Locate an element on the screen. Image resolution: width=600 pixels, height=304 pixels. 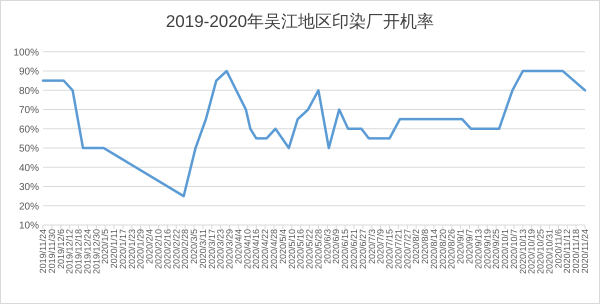
x-tick-label: 2019/12/30 is located at coordinates (96, 251).